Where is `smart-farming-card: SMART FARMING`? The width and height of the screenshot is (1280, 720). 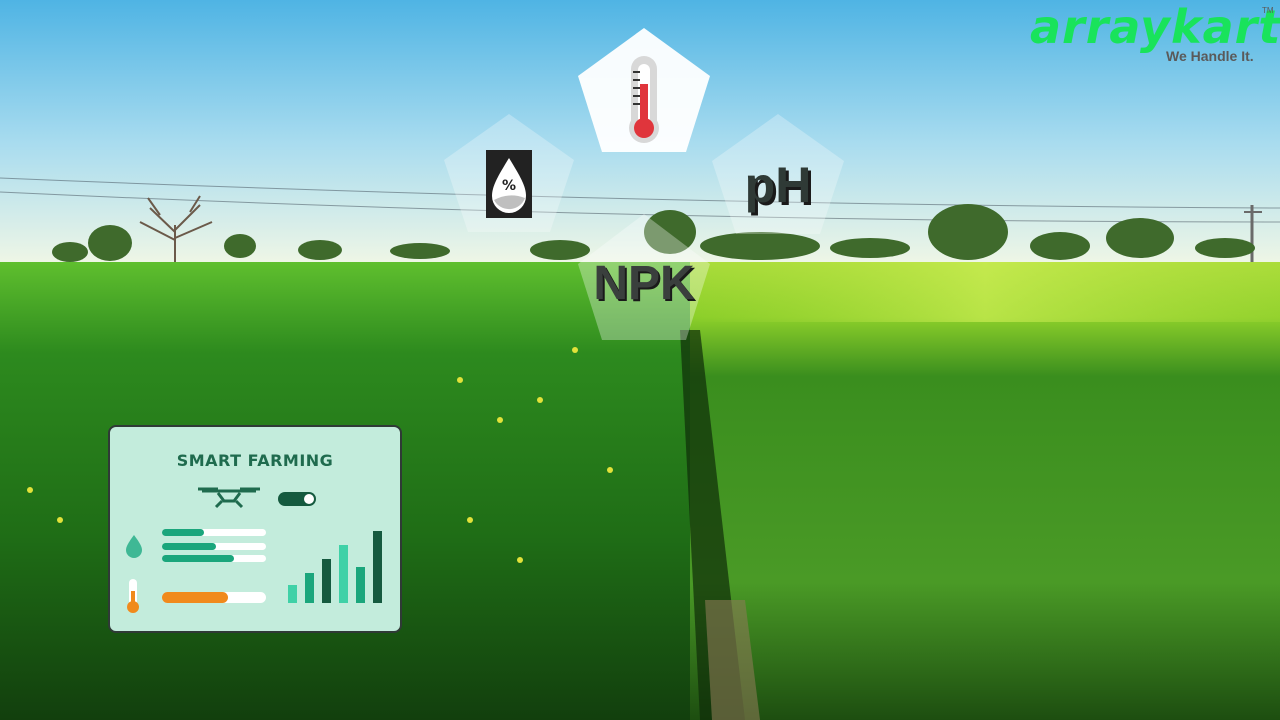
smart-farming-card: SMART FARMING is located at coordinates (255, 529).